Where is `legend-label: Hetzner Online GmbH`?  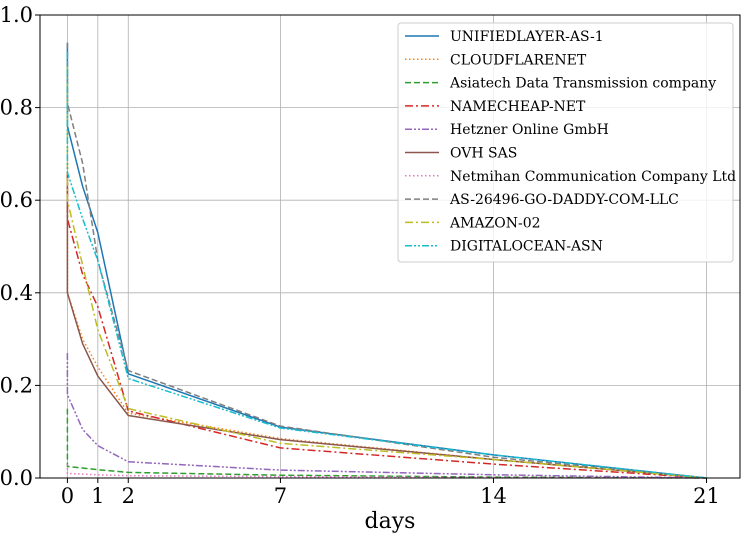
legend-label: Hetzner Online GmbH is located at coordinates (529, 130).